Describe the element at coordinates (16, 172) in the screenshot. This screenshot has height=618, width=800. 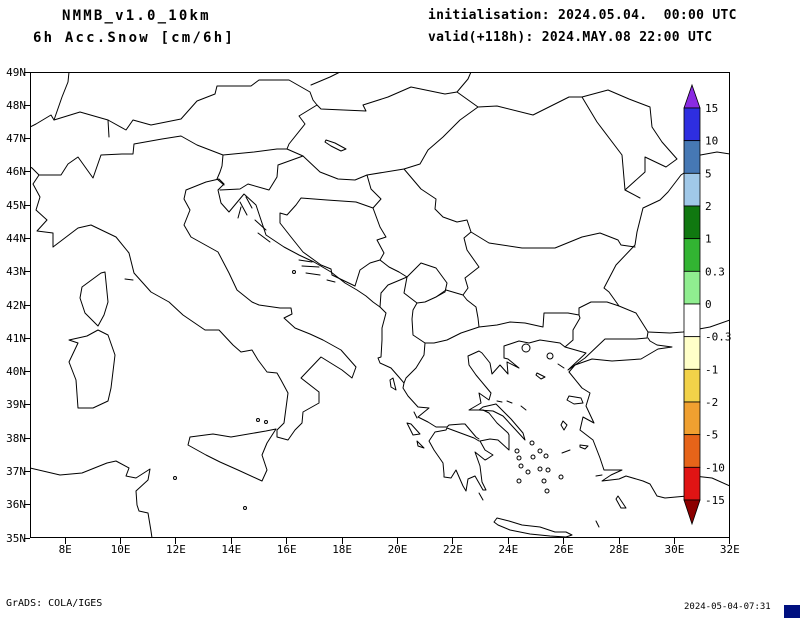
I see `lat-label: 46N` at that location.